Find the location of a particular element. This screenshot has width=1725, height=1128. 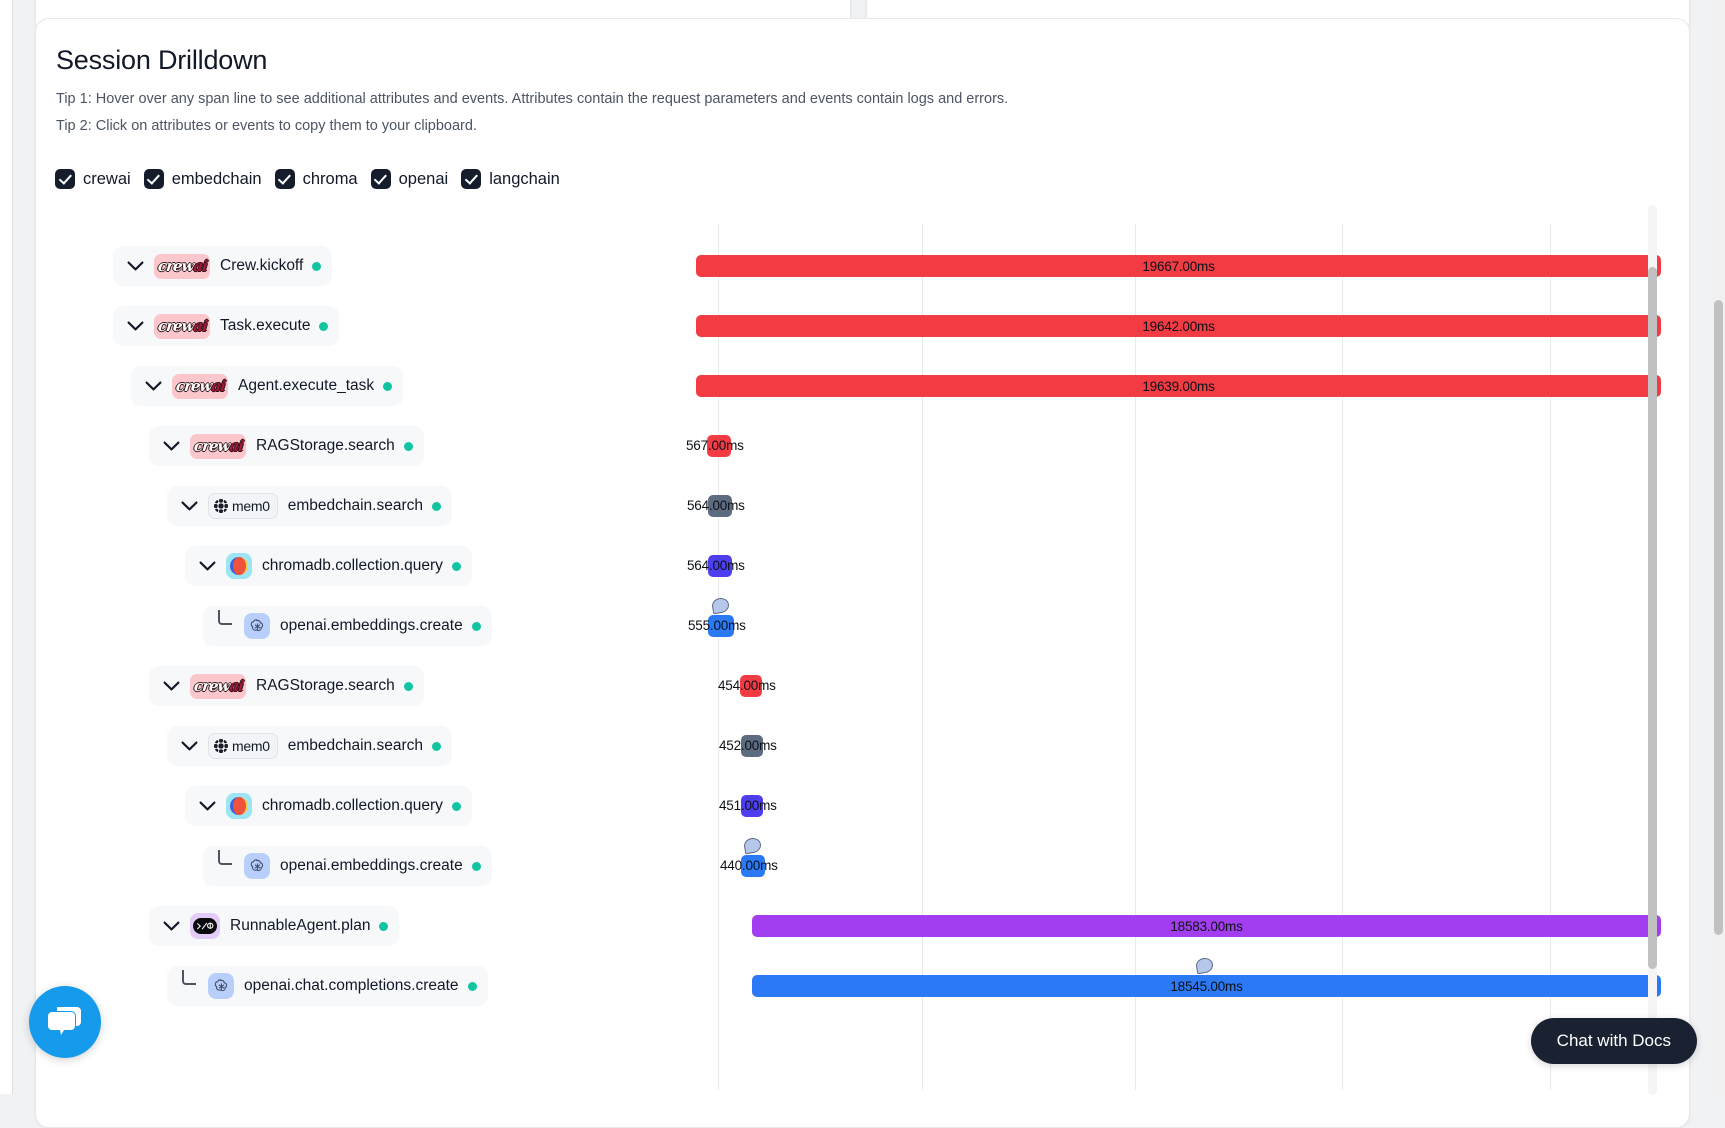

timeline-scrollbar is located at coordinates (1652, 650).